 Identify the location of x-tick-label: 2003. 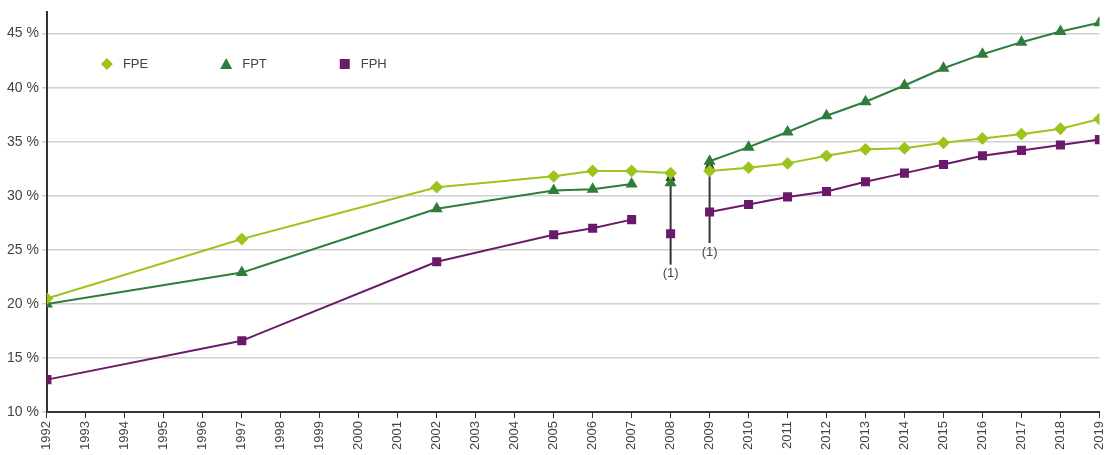
(475, 435).